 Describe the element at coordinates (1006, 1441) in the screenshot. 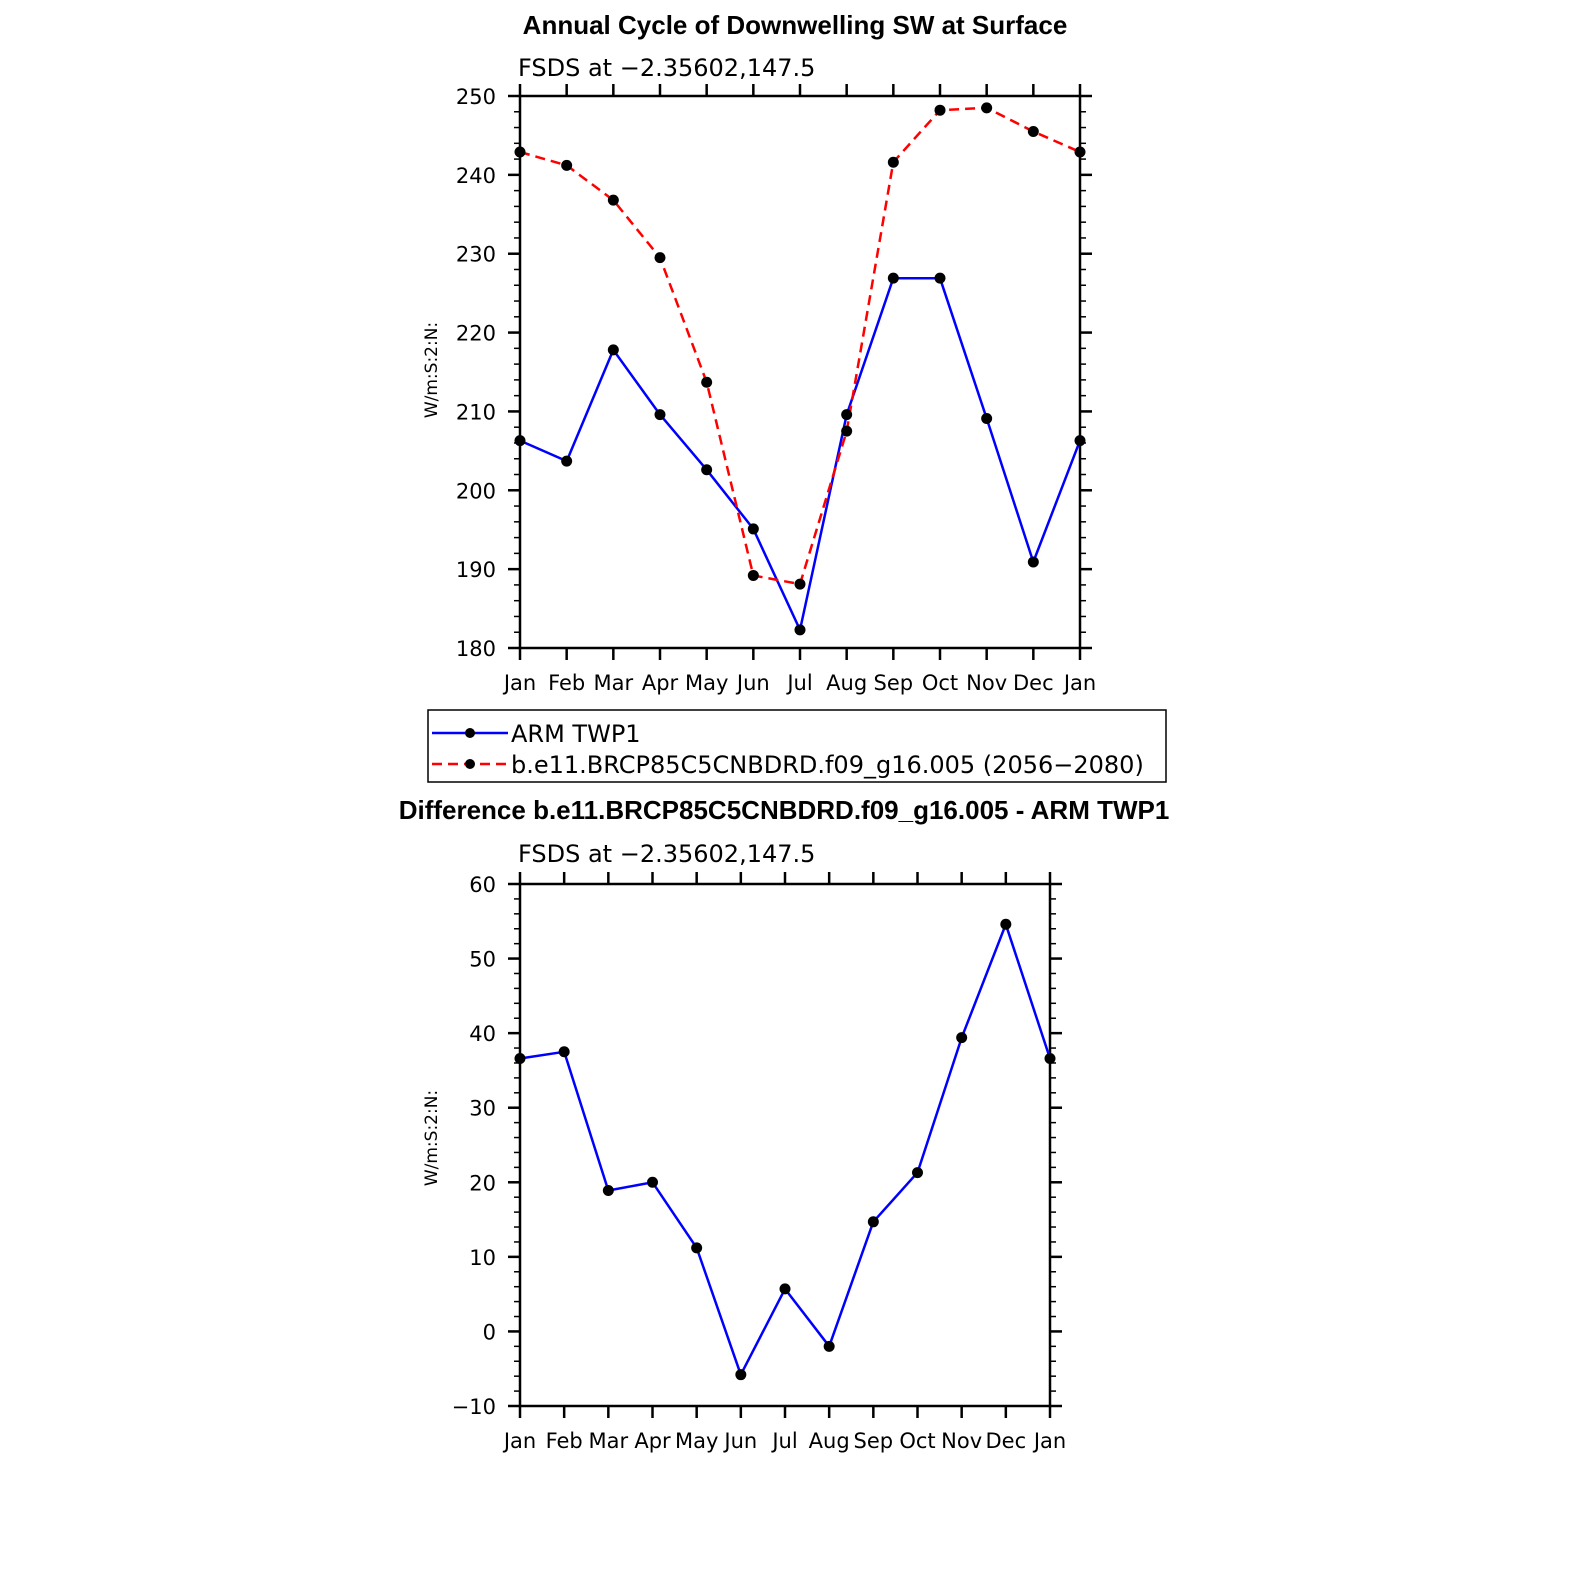

I see `x-tick-label: Dec` at that location.